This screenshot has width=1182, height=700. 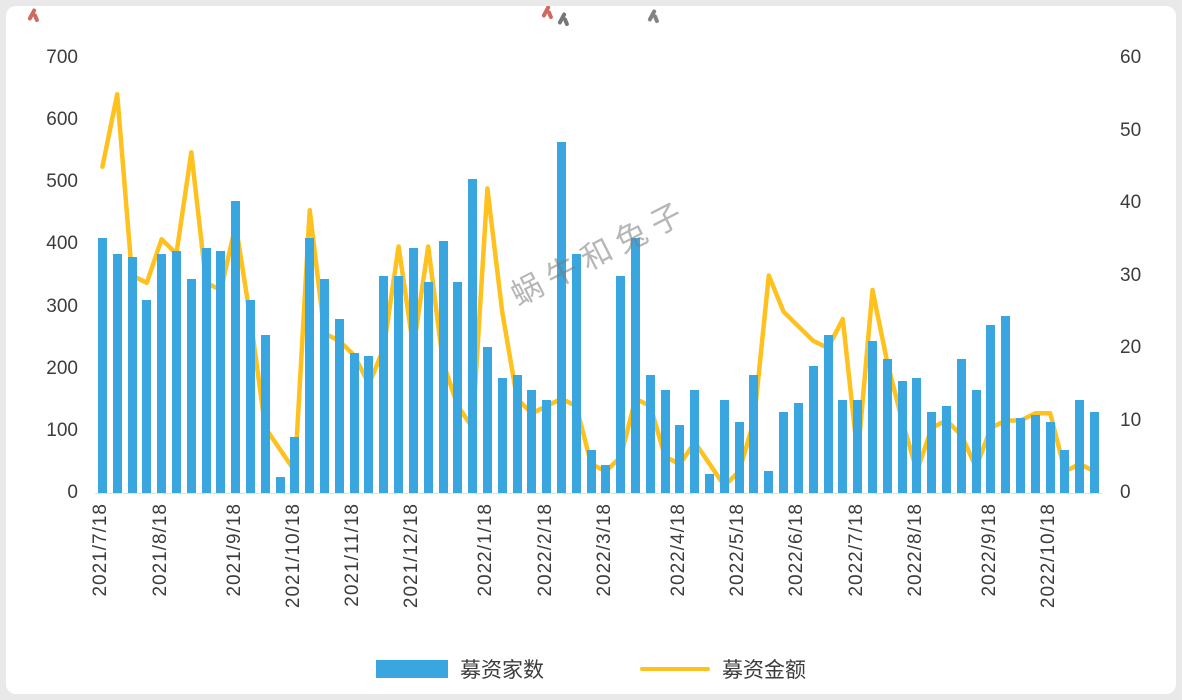 I want to click on x-axis-date-label: 2022/2/18, so click(x=545, y=550).